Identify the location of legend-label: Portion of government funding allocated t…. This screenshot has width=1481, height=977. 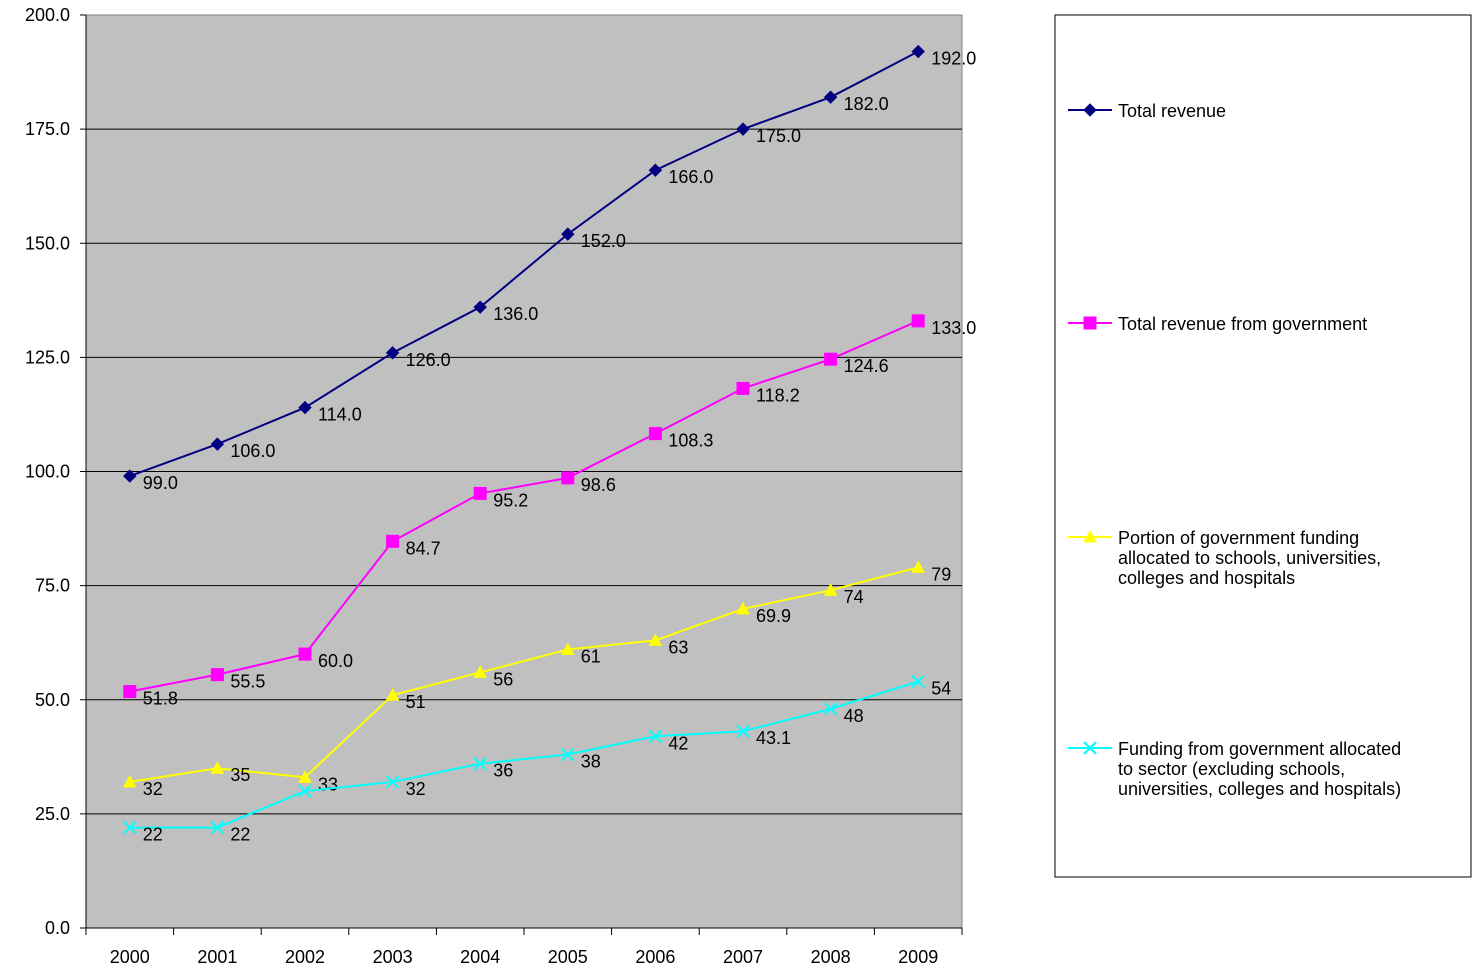
(1249, 558).